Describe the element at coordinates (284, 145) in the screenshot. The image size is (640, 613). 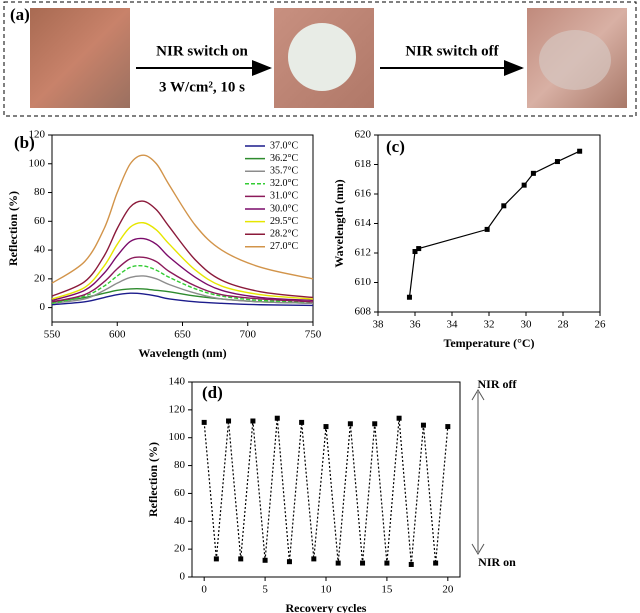
I see `legend-label: 37.0°C` at that location.